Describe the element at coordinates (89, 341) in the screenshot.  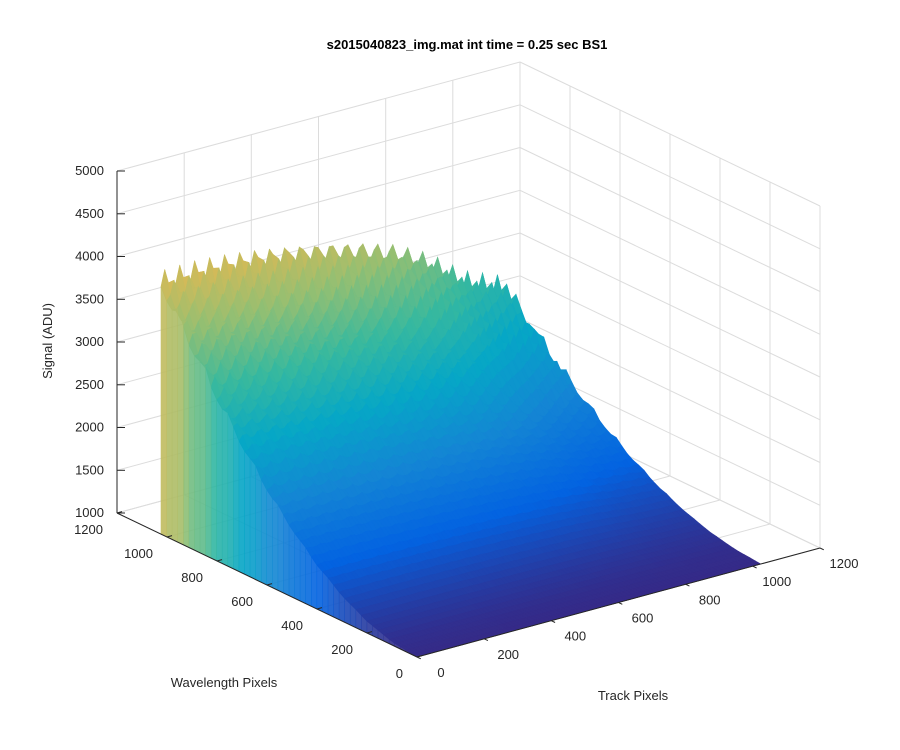
I see `z-tick-label: 3000` at that location.